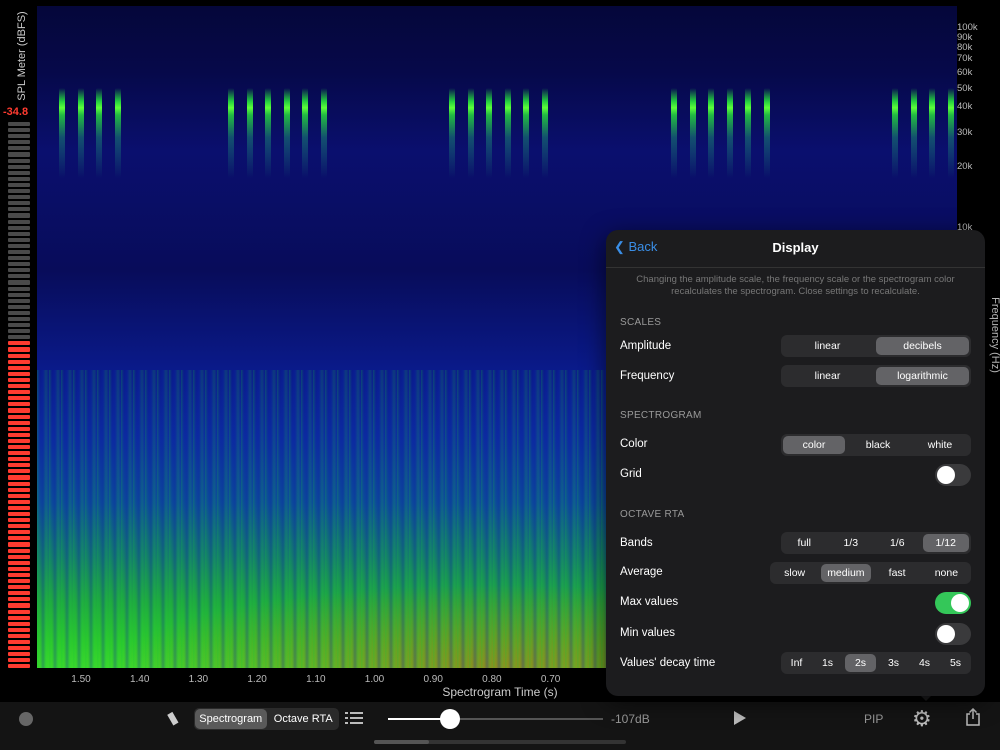 Image resolution: width=1000 pixels, height=750 pixels. Describe the element at coordinates (374, 679) in the screenshot. I see `time-tick: 1.00` at that location.